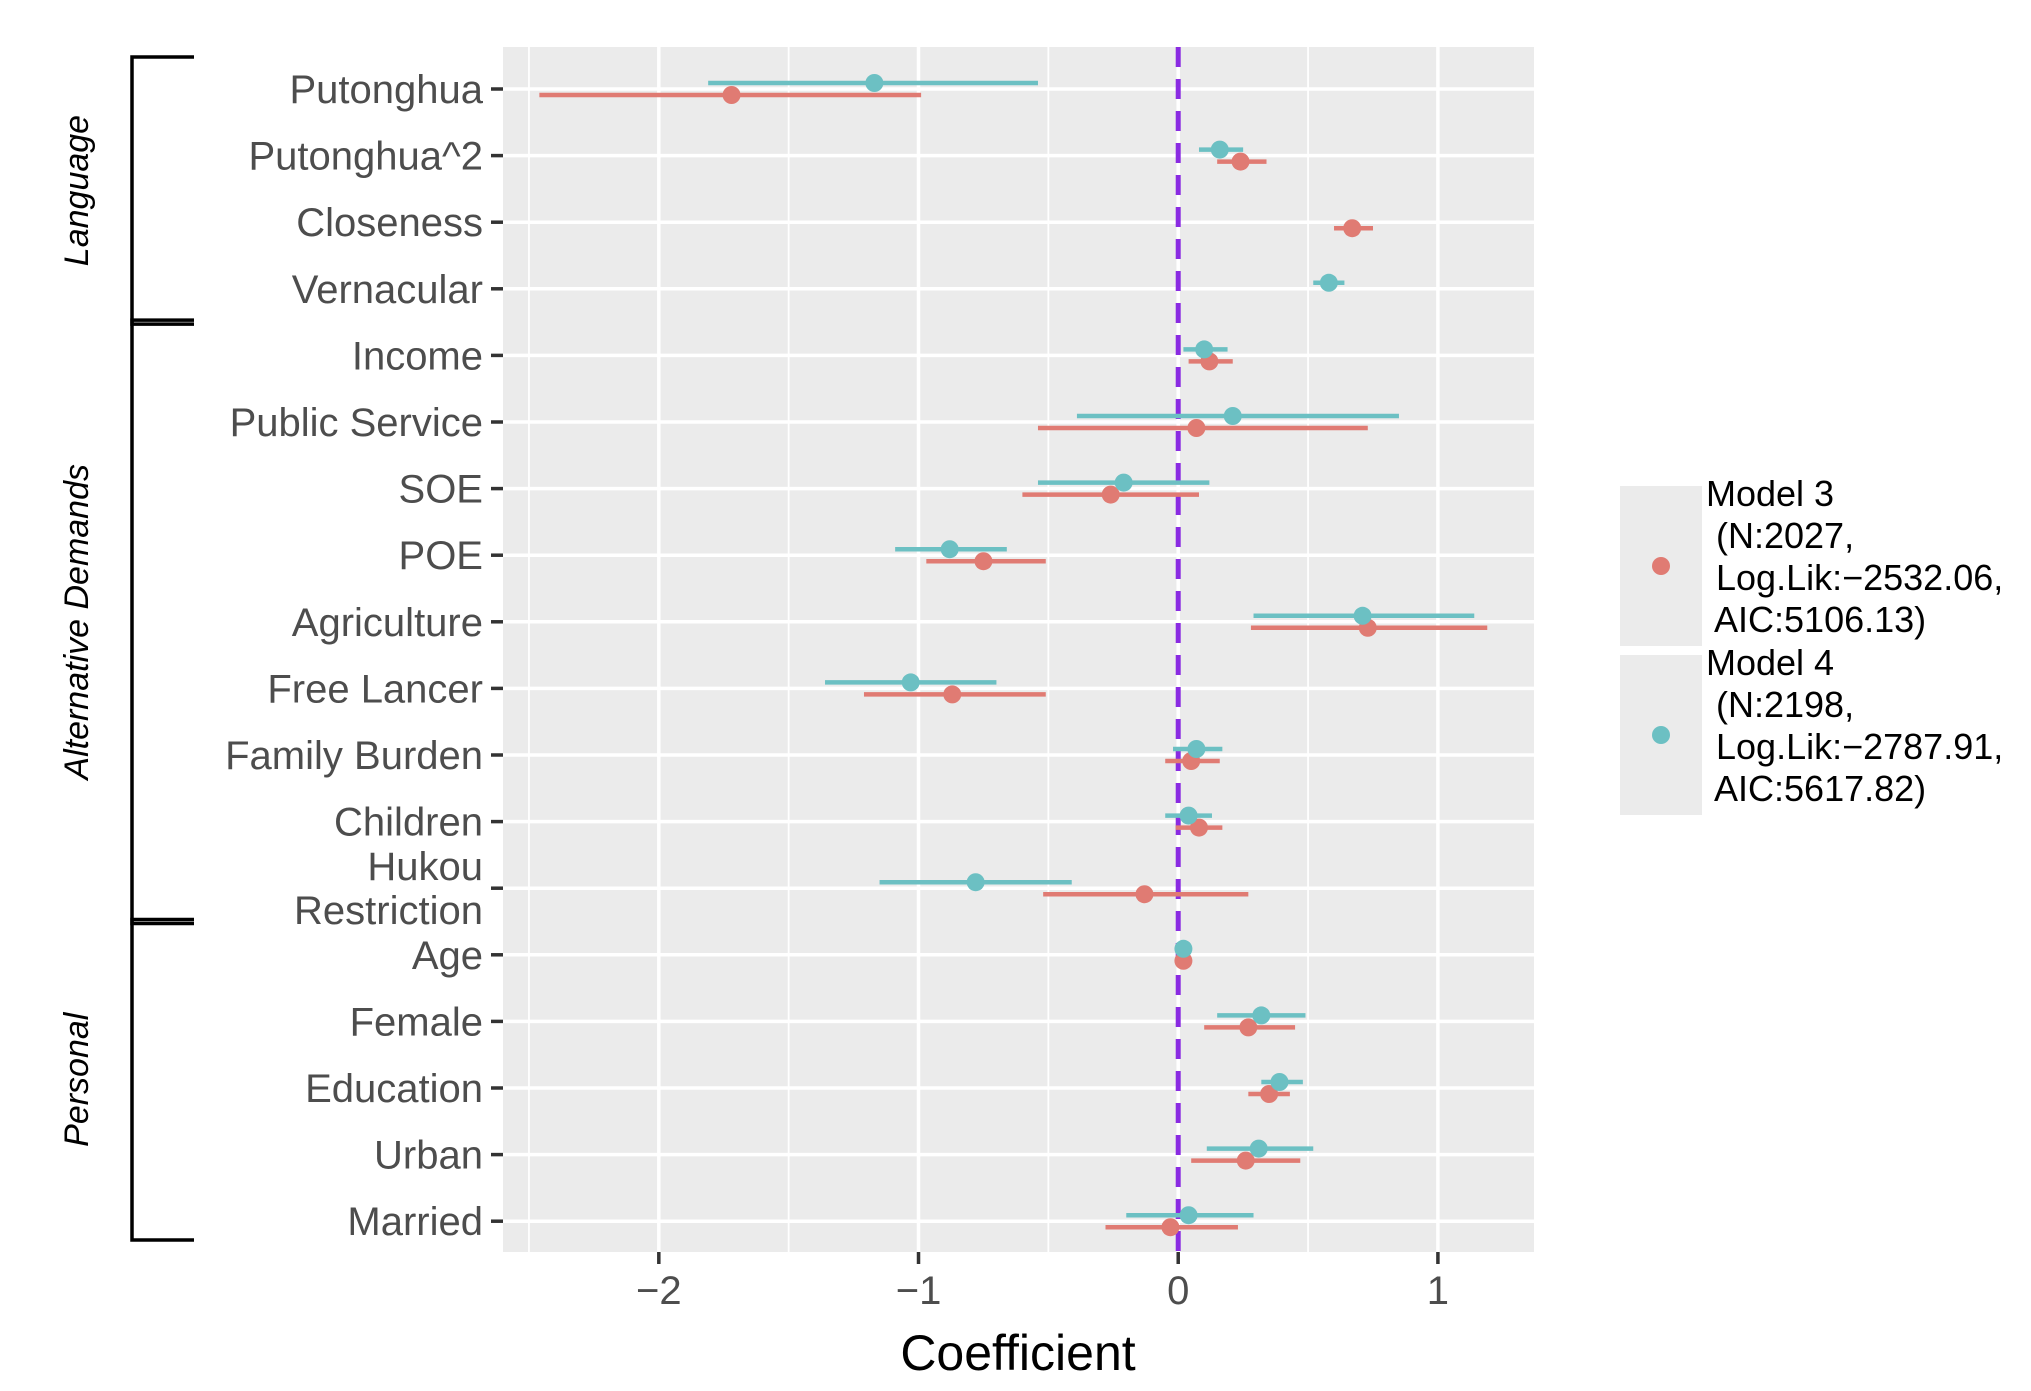  I want to click on group-bracket: Language, so click(126, 190).